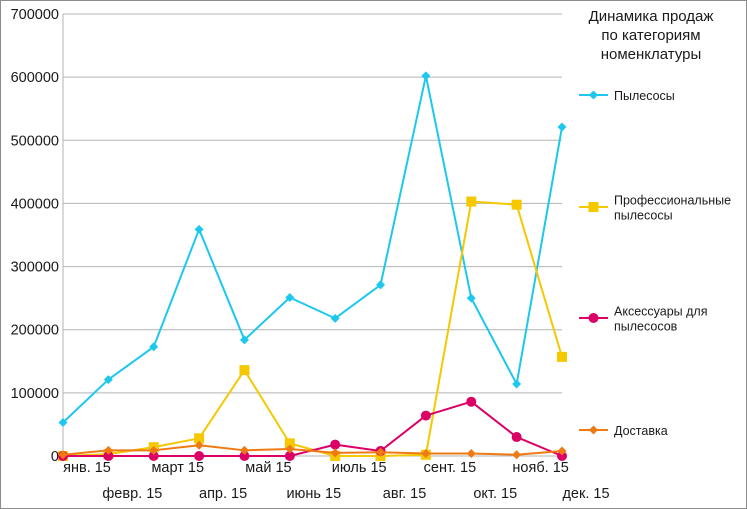 The image size is (747, 509). I want to click on x-tick-label: янв. 15, so click(87, 468).